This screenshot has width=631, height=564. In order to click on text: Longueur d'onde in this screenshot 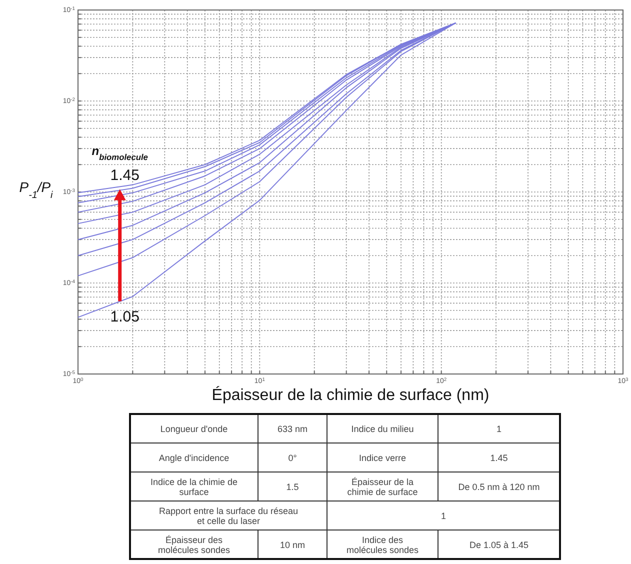, I will do `click(194, 429)`.